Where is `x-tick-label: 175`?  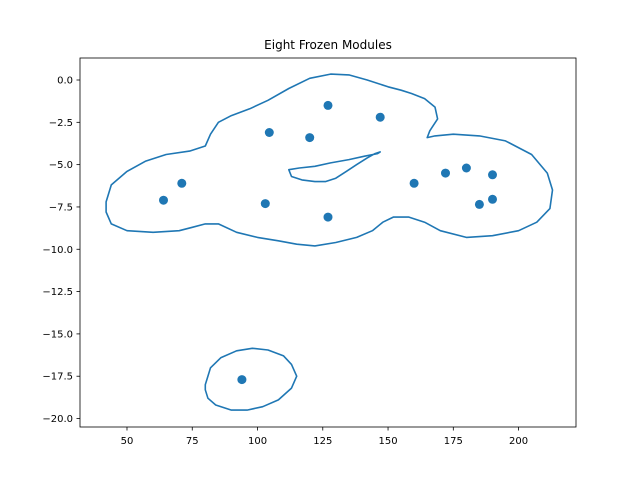 x-tick-label: 175 is located at coordinates (453, 441).